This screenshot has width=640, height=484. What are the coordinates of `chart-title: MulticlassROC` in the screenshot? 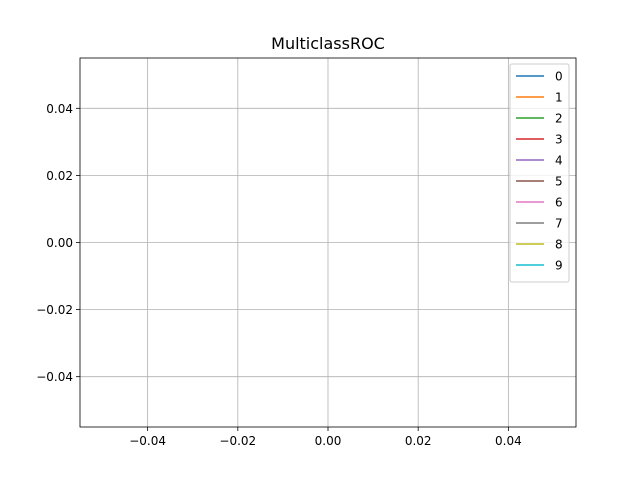 It's located at (328, 43).